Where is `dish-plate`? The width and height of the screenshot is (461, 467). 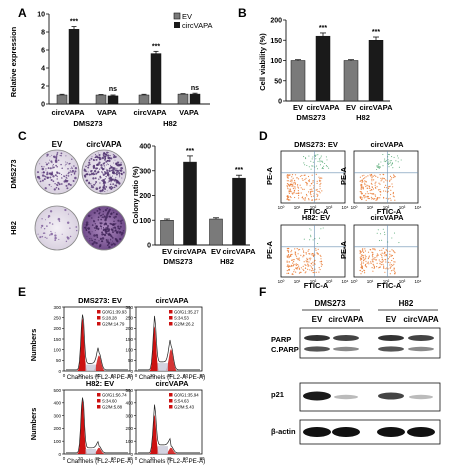 dish-plate is located at coordinates (104, 172).